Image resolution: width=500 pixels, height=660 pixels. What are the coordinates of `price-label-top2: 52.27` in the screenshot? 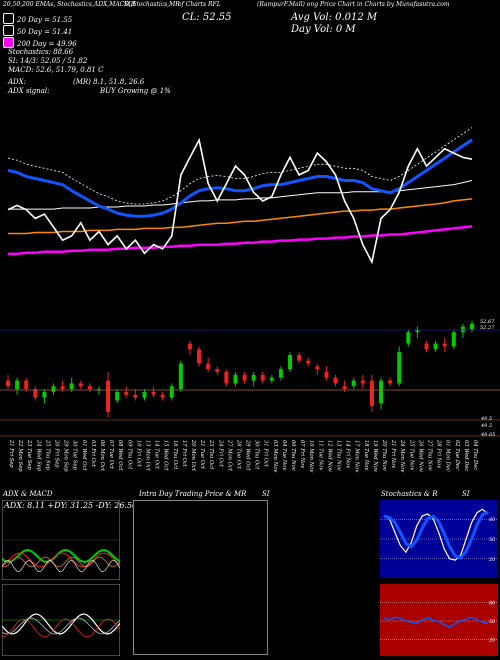 It's located at (487, 328).